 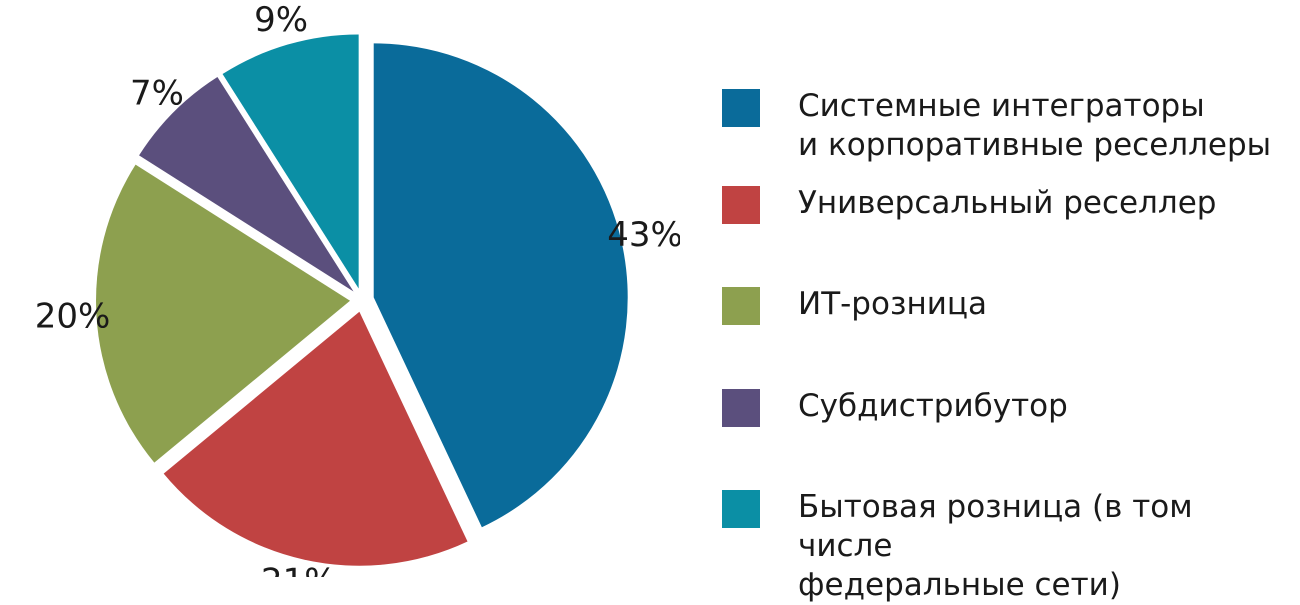 I want to click on pie-value-label-universal-reseller: 21%, so click(x=299, y=569).